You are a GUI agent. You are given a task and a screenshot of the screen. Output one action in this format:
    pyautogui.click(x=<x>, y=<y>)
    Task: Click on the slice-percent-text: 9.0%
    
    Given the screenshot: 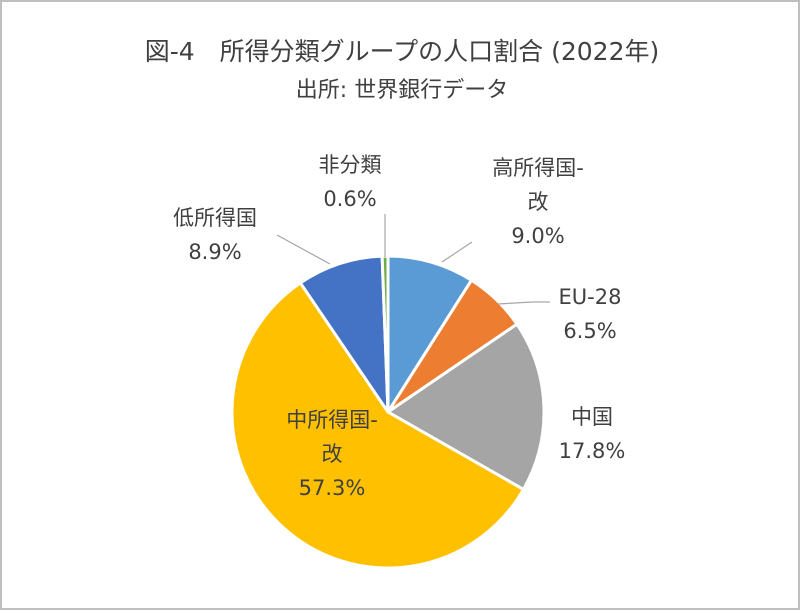 What is the action you would take?
    pyautogui.click(x=538, y=236)
    